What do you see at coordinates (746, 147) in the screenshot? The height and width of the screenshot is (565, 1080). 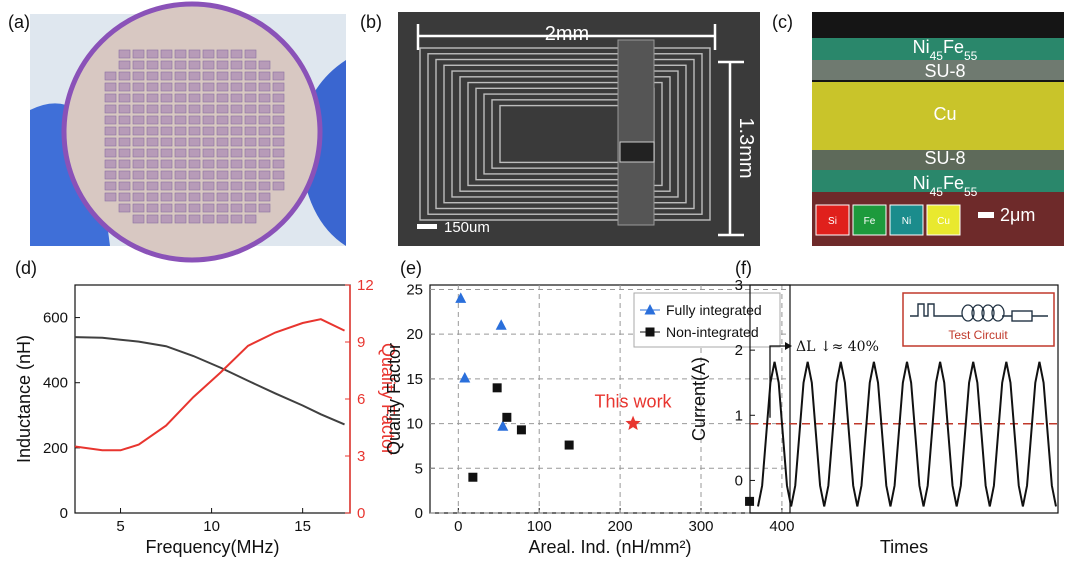 I see `height-label: 1.3mm` at bounding box center [746, 147].